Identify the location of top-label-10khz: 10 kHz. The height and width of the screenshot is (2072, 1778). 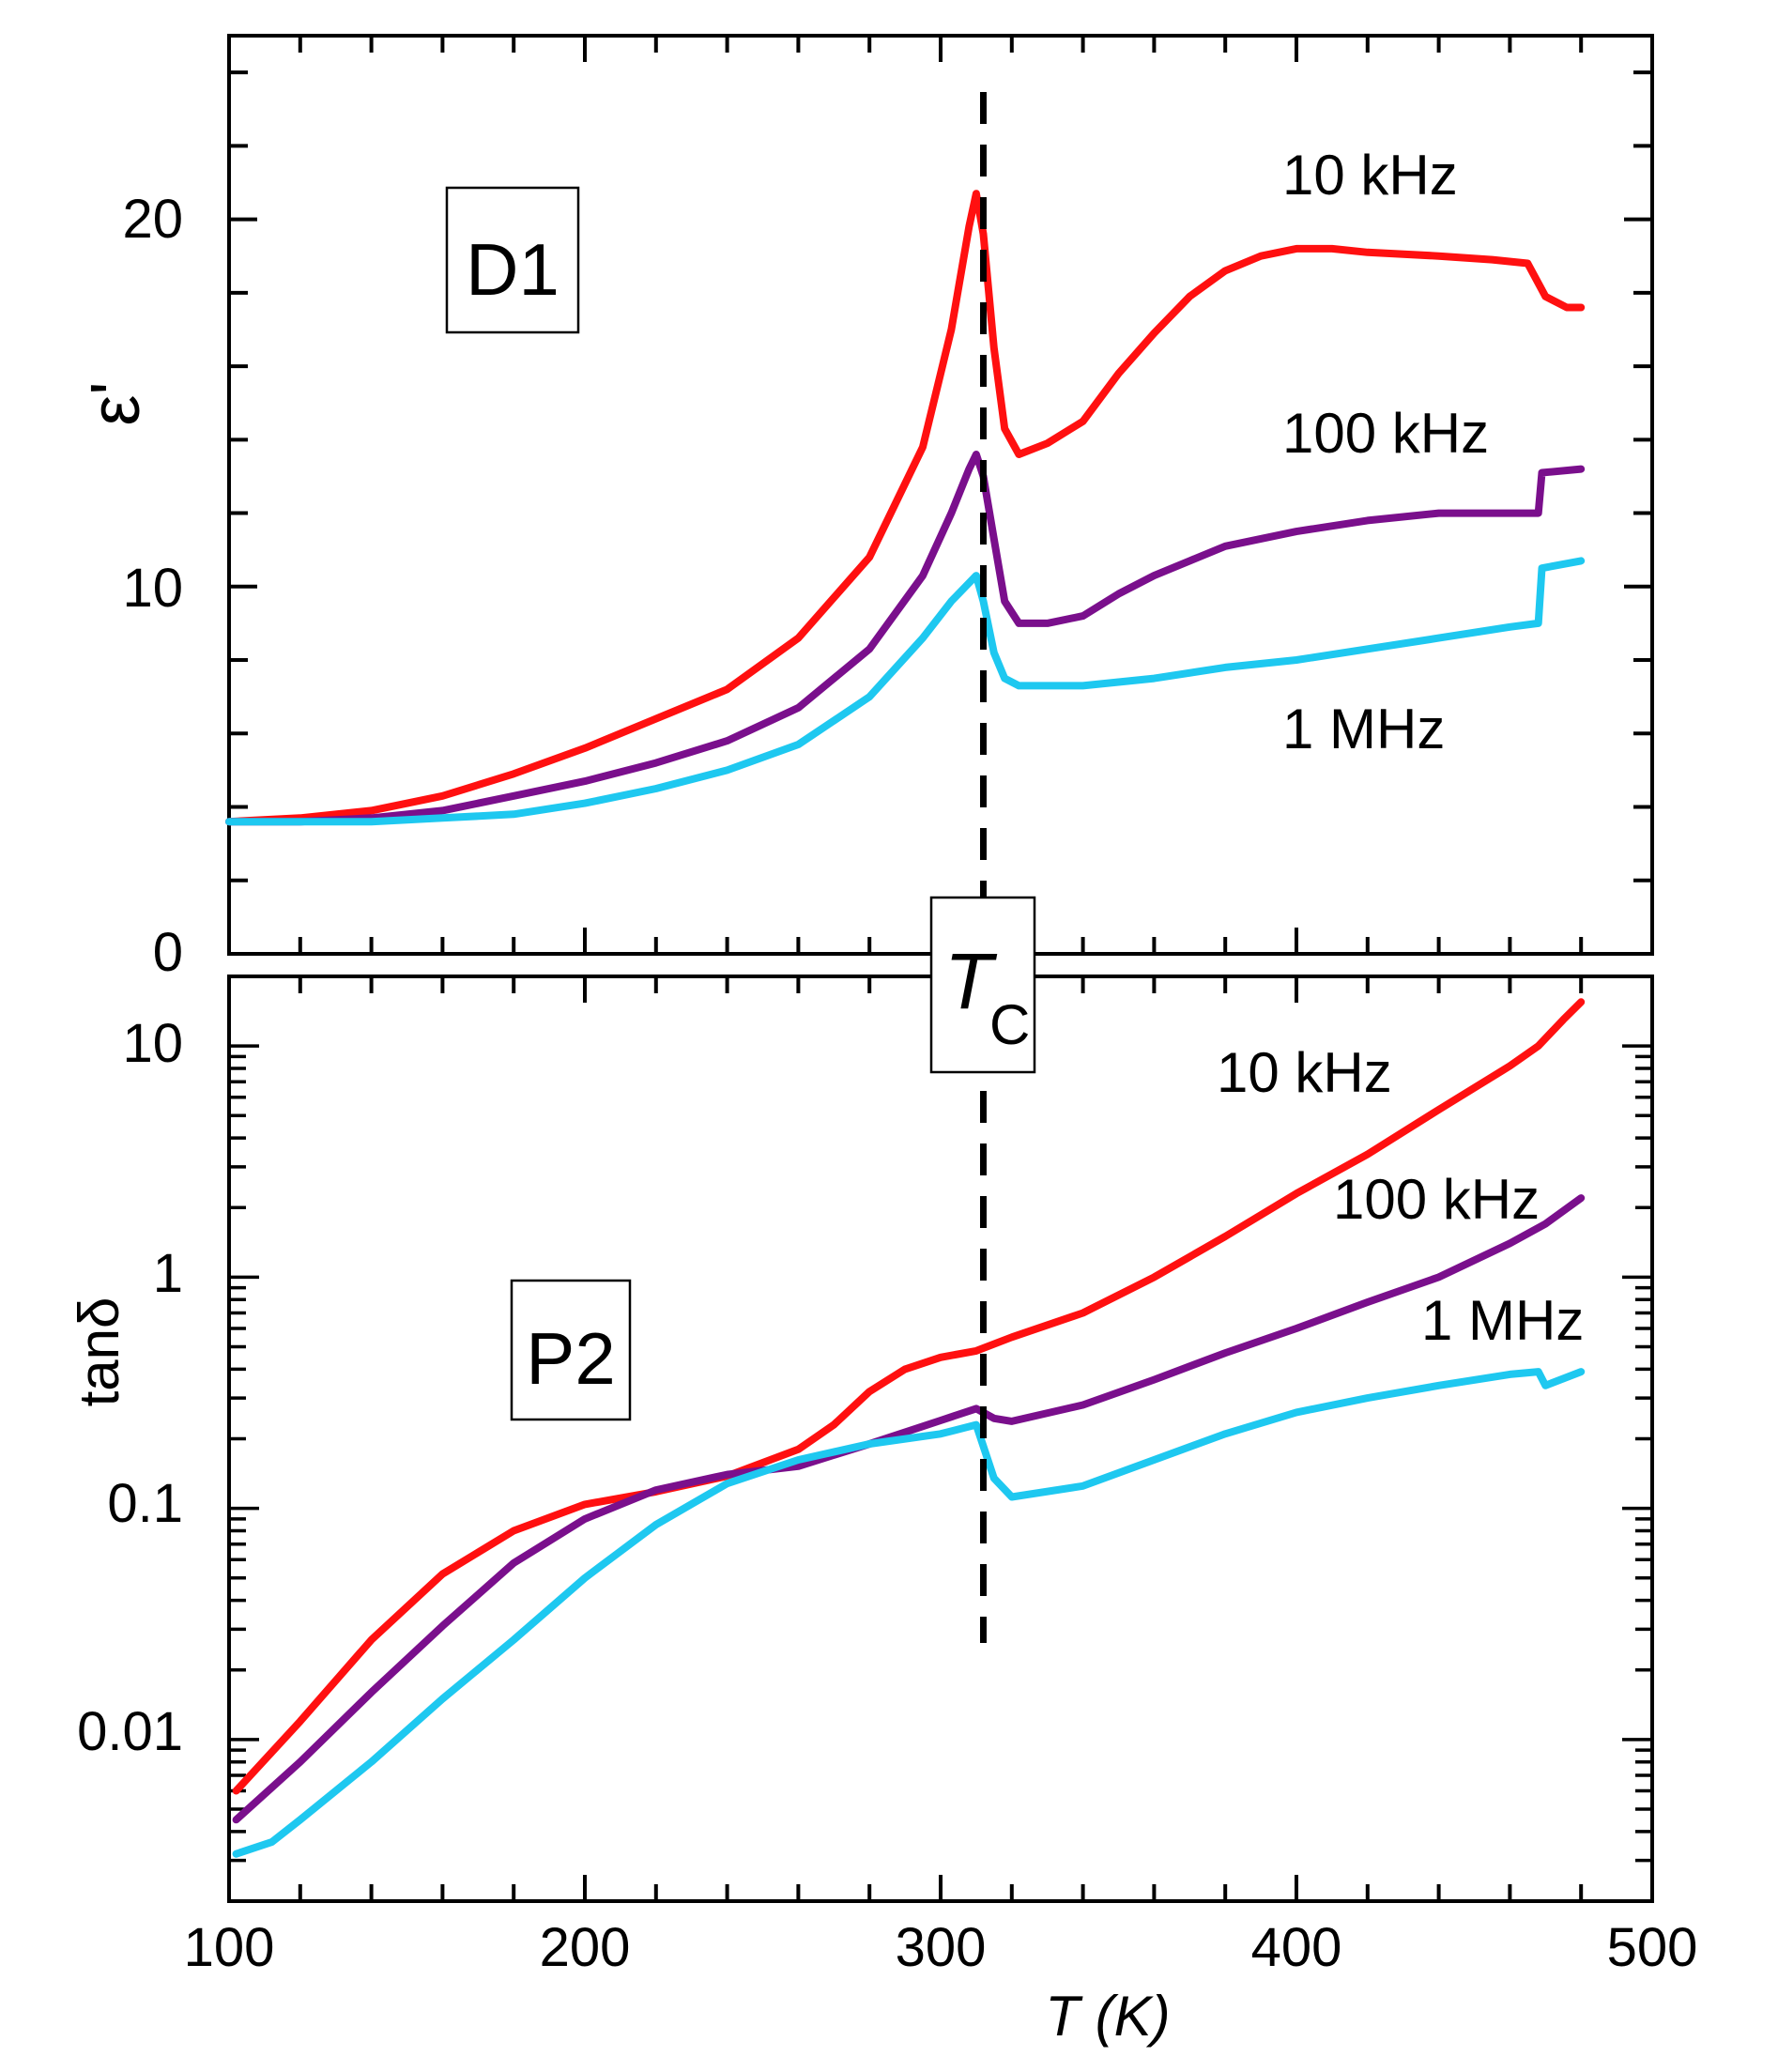
(1370, 176).